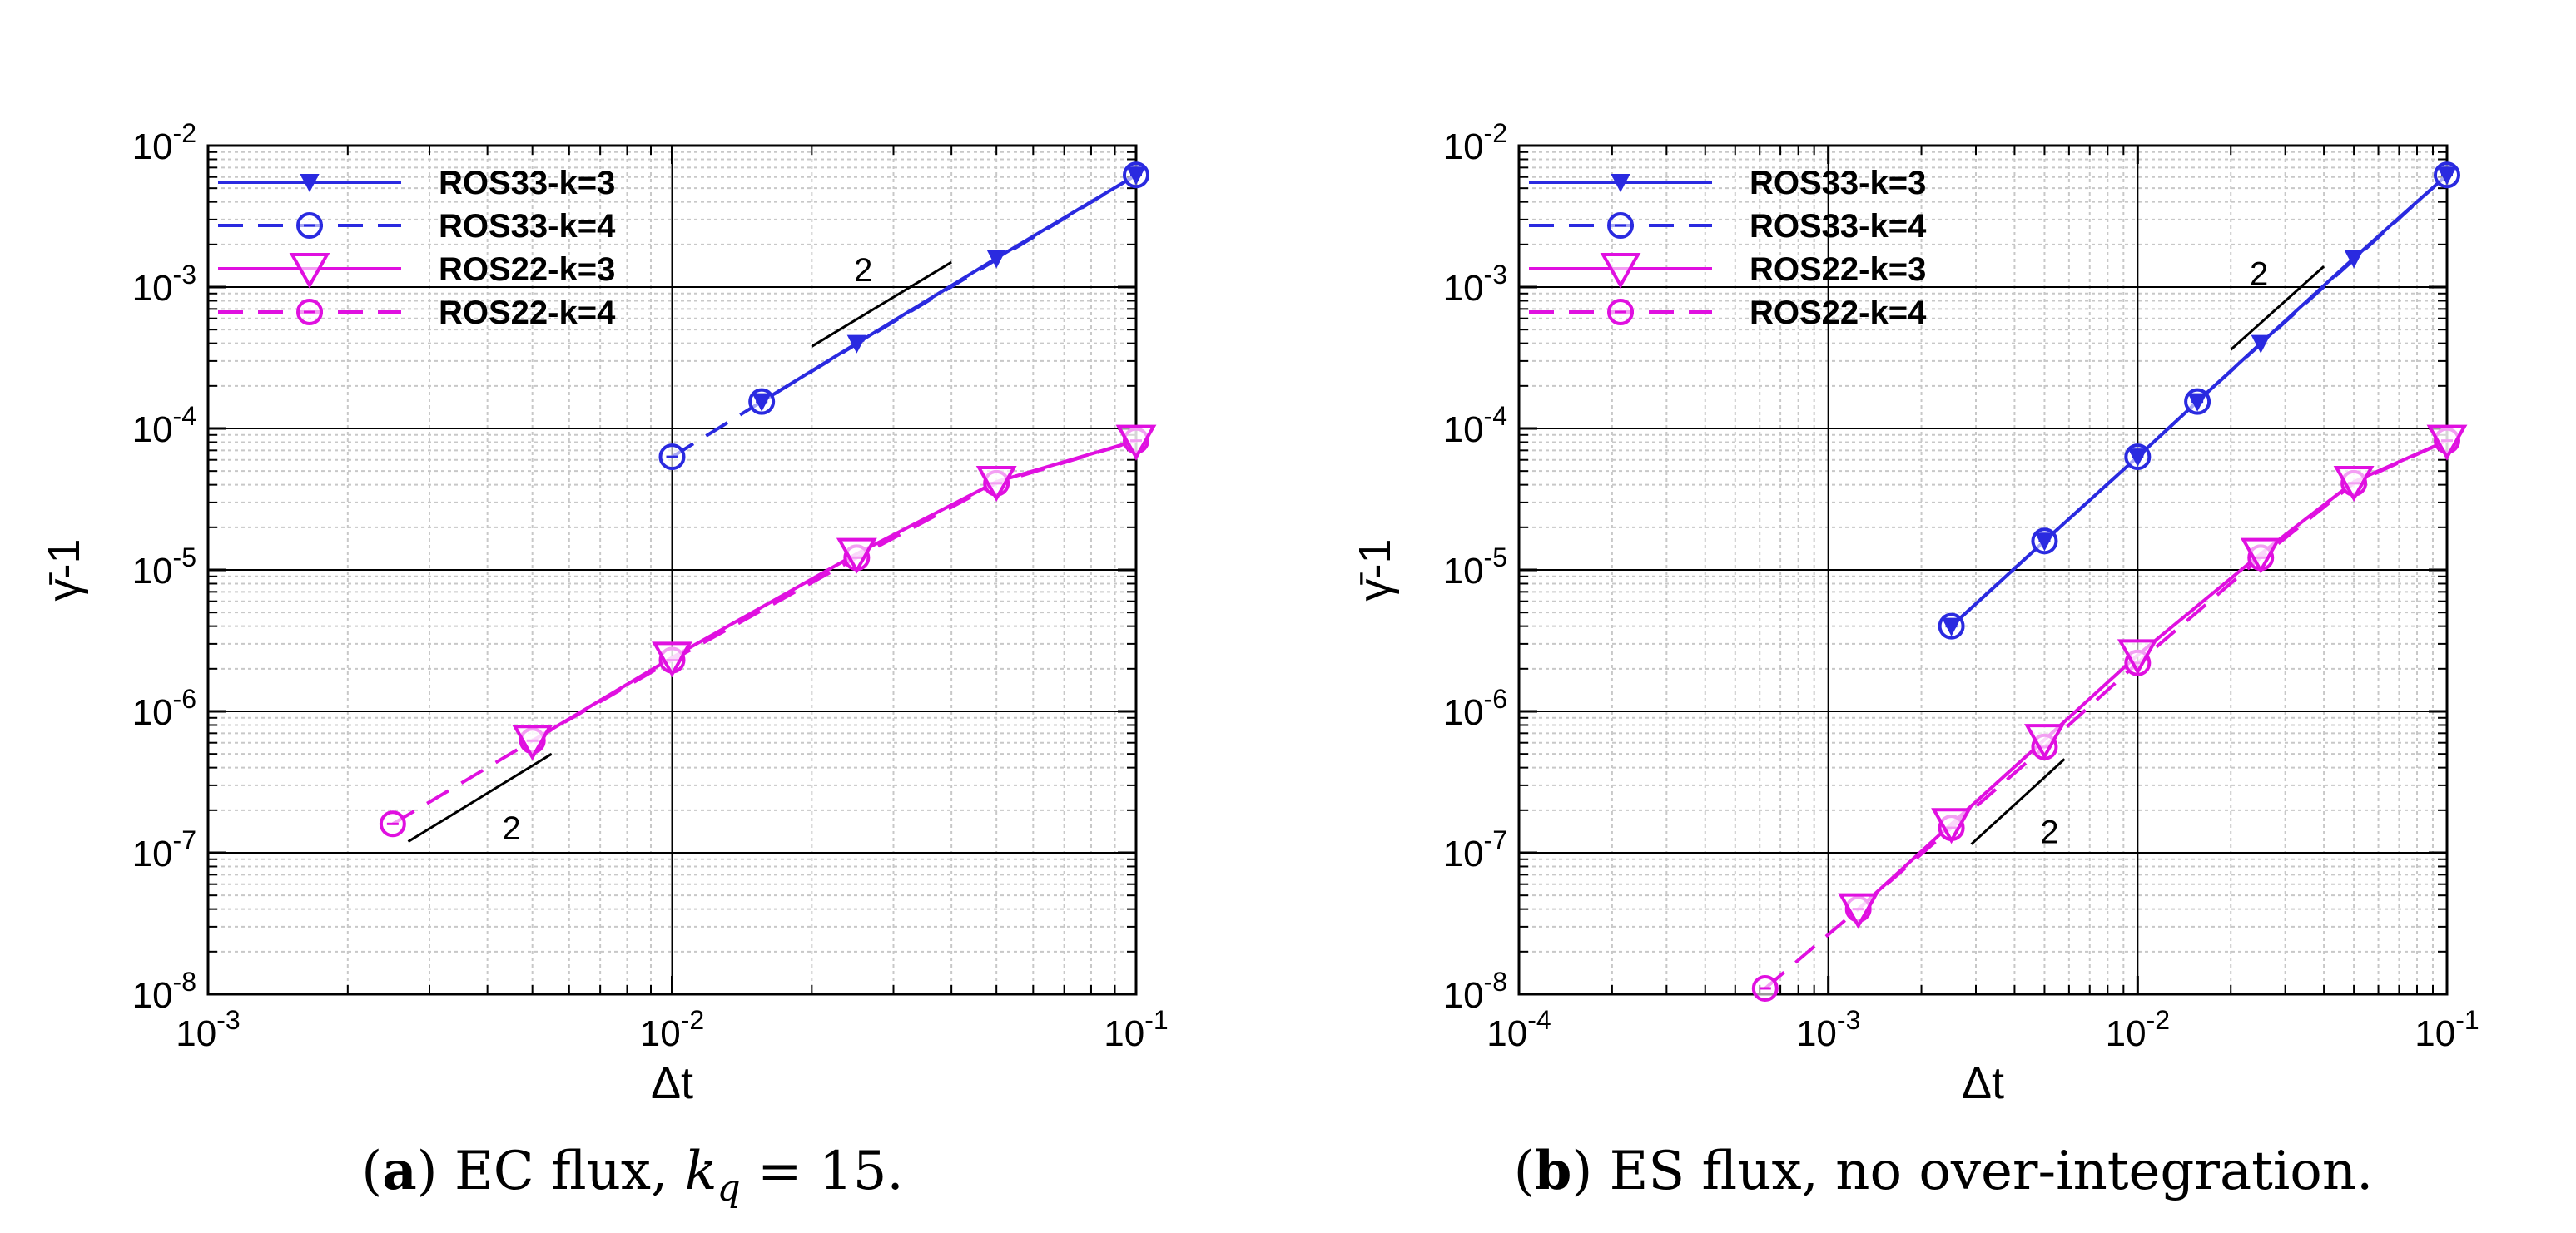  What do you see at coordinates (1943, 1171) in the screenshot?
I see `caption-b: (b) ES flux, no over-integration.` at bounding box center [1943, 1171].